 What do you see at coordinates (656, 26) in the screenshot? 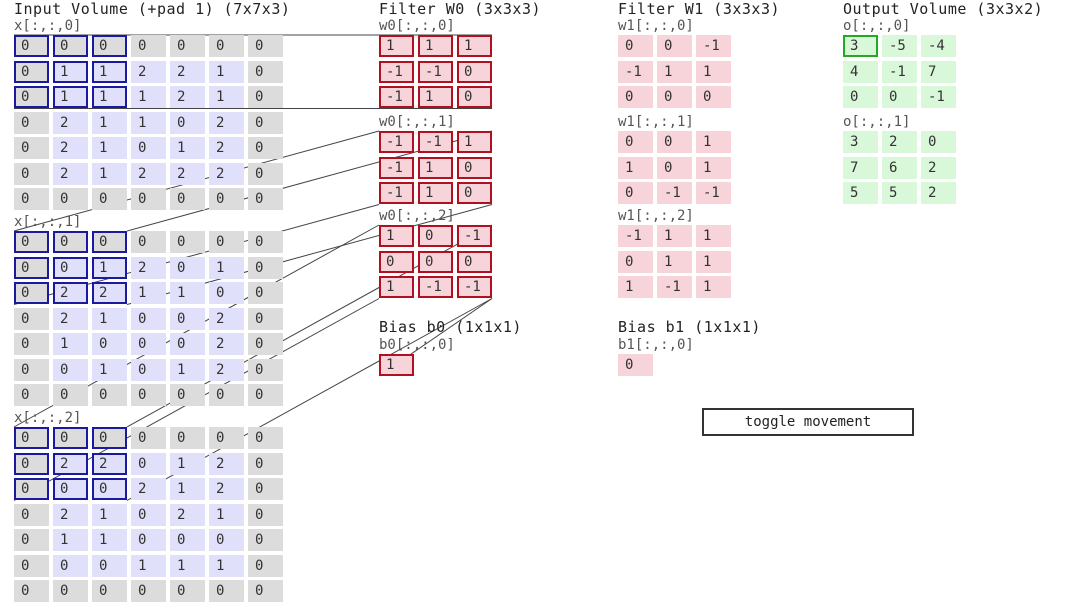
I see `w1-slice-label: w1[:,:,0]` at bounding box center [656, 26].